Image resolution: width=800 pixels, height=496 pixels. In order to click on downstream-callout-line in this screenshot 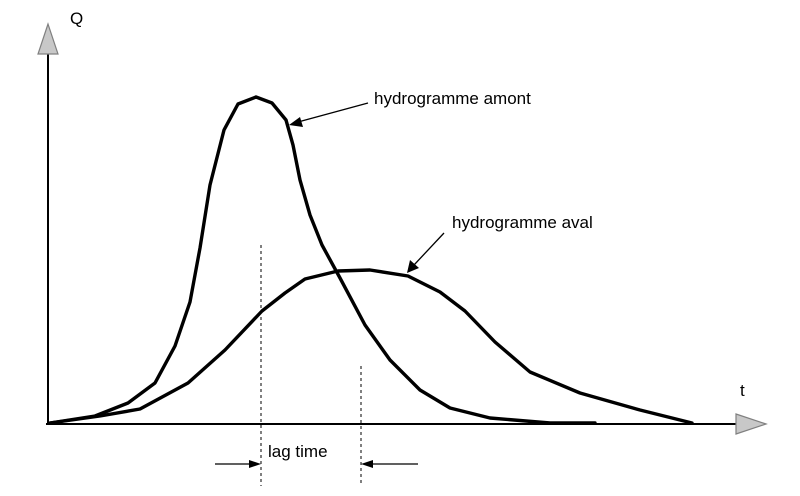, I will do `click(429, 249)`.